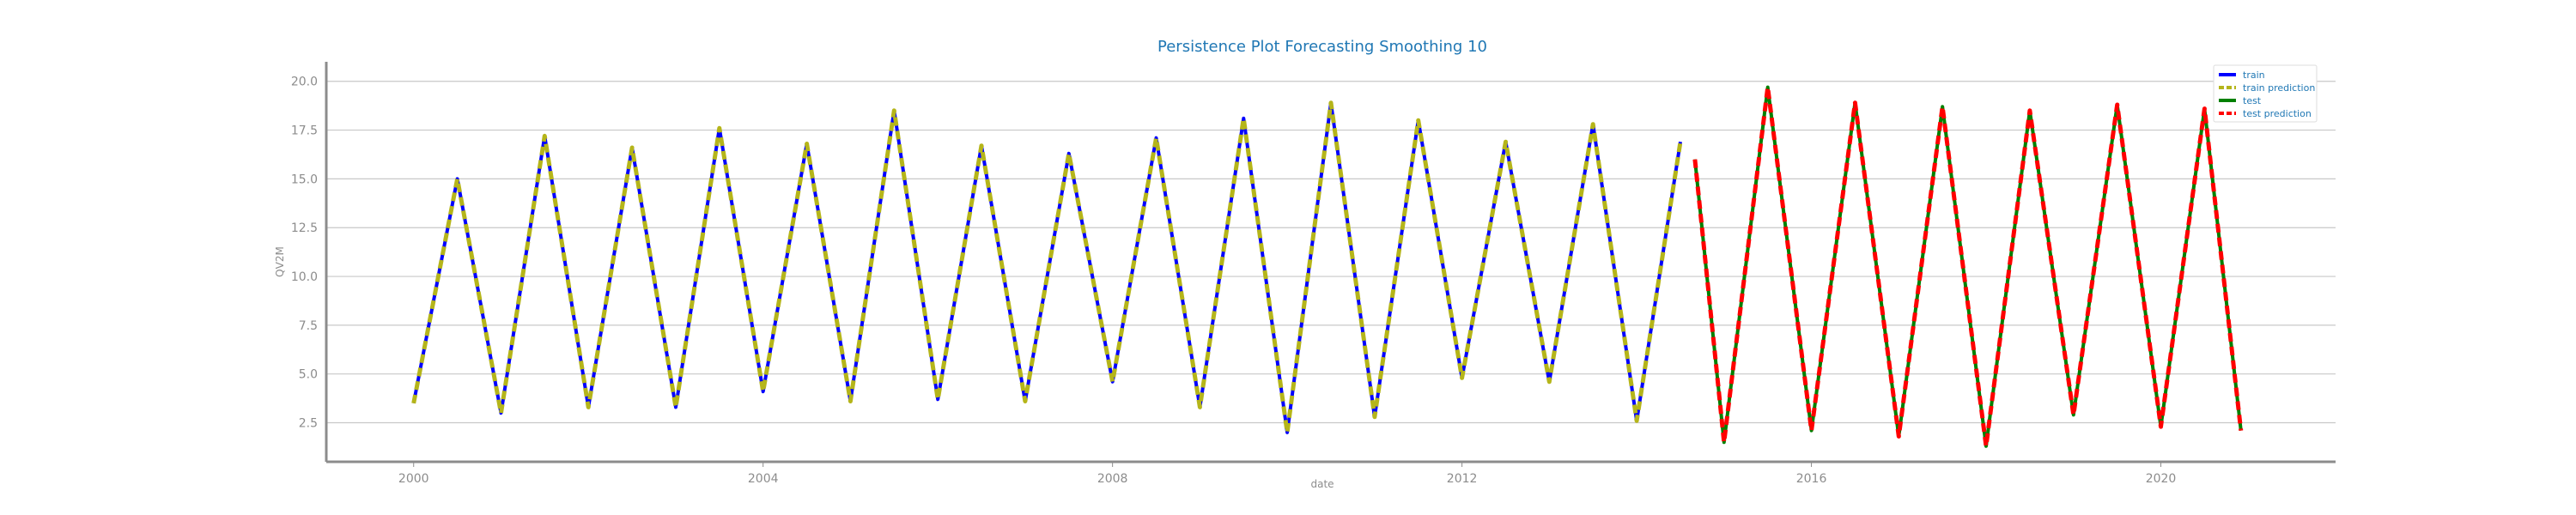 This screenshot has width=2576, height=515. What do you see at coordinates (413, 479) in the screenshot?
I see `x-tick-label: 2000` at bounding box center [413, 479].